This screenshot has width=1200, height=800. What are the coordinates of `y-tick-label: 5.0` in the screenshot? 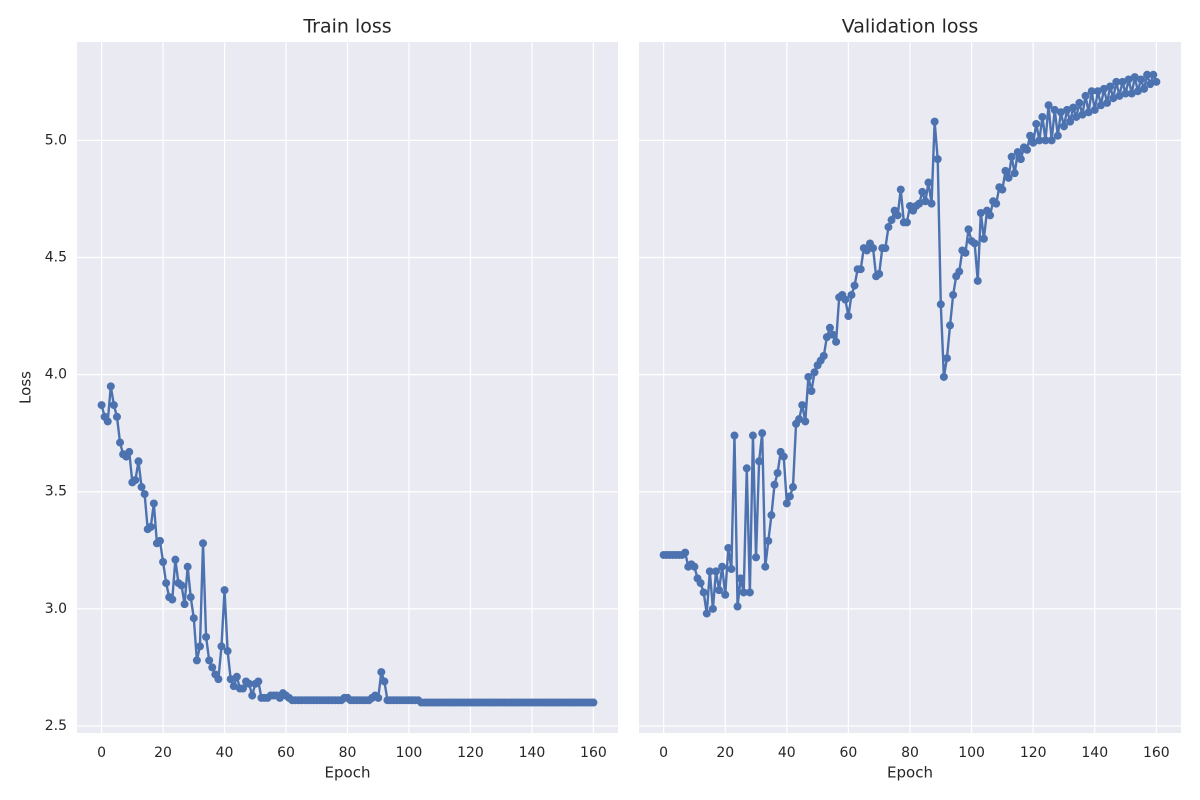 It's located at (56, 140).